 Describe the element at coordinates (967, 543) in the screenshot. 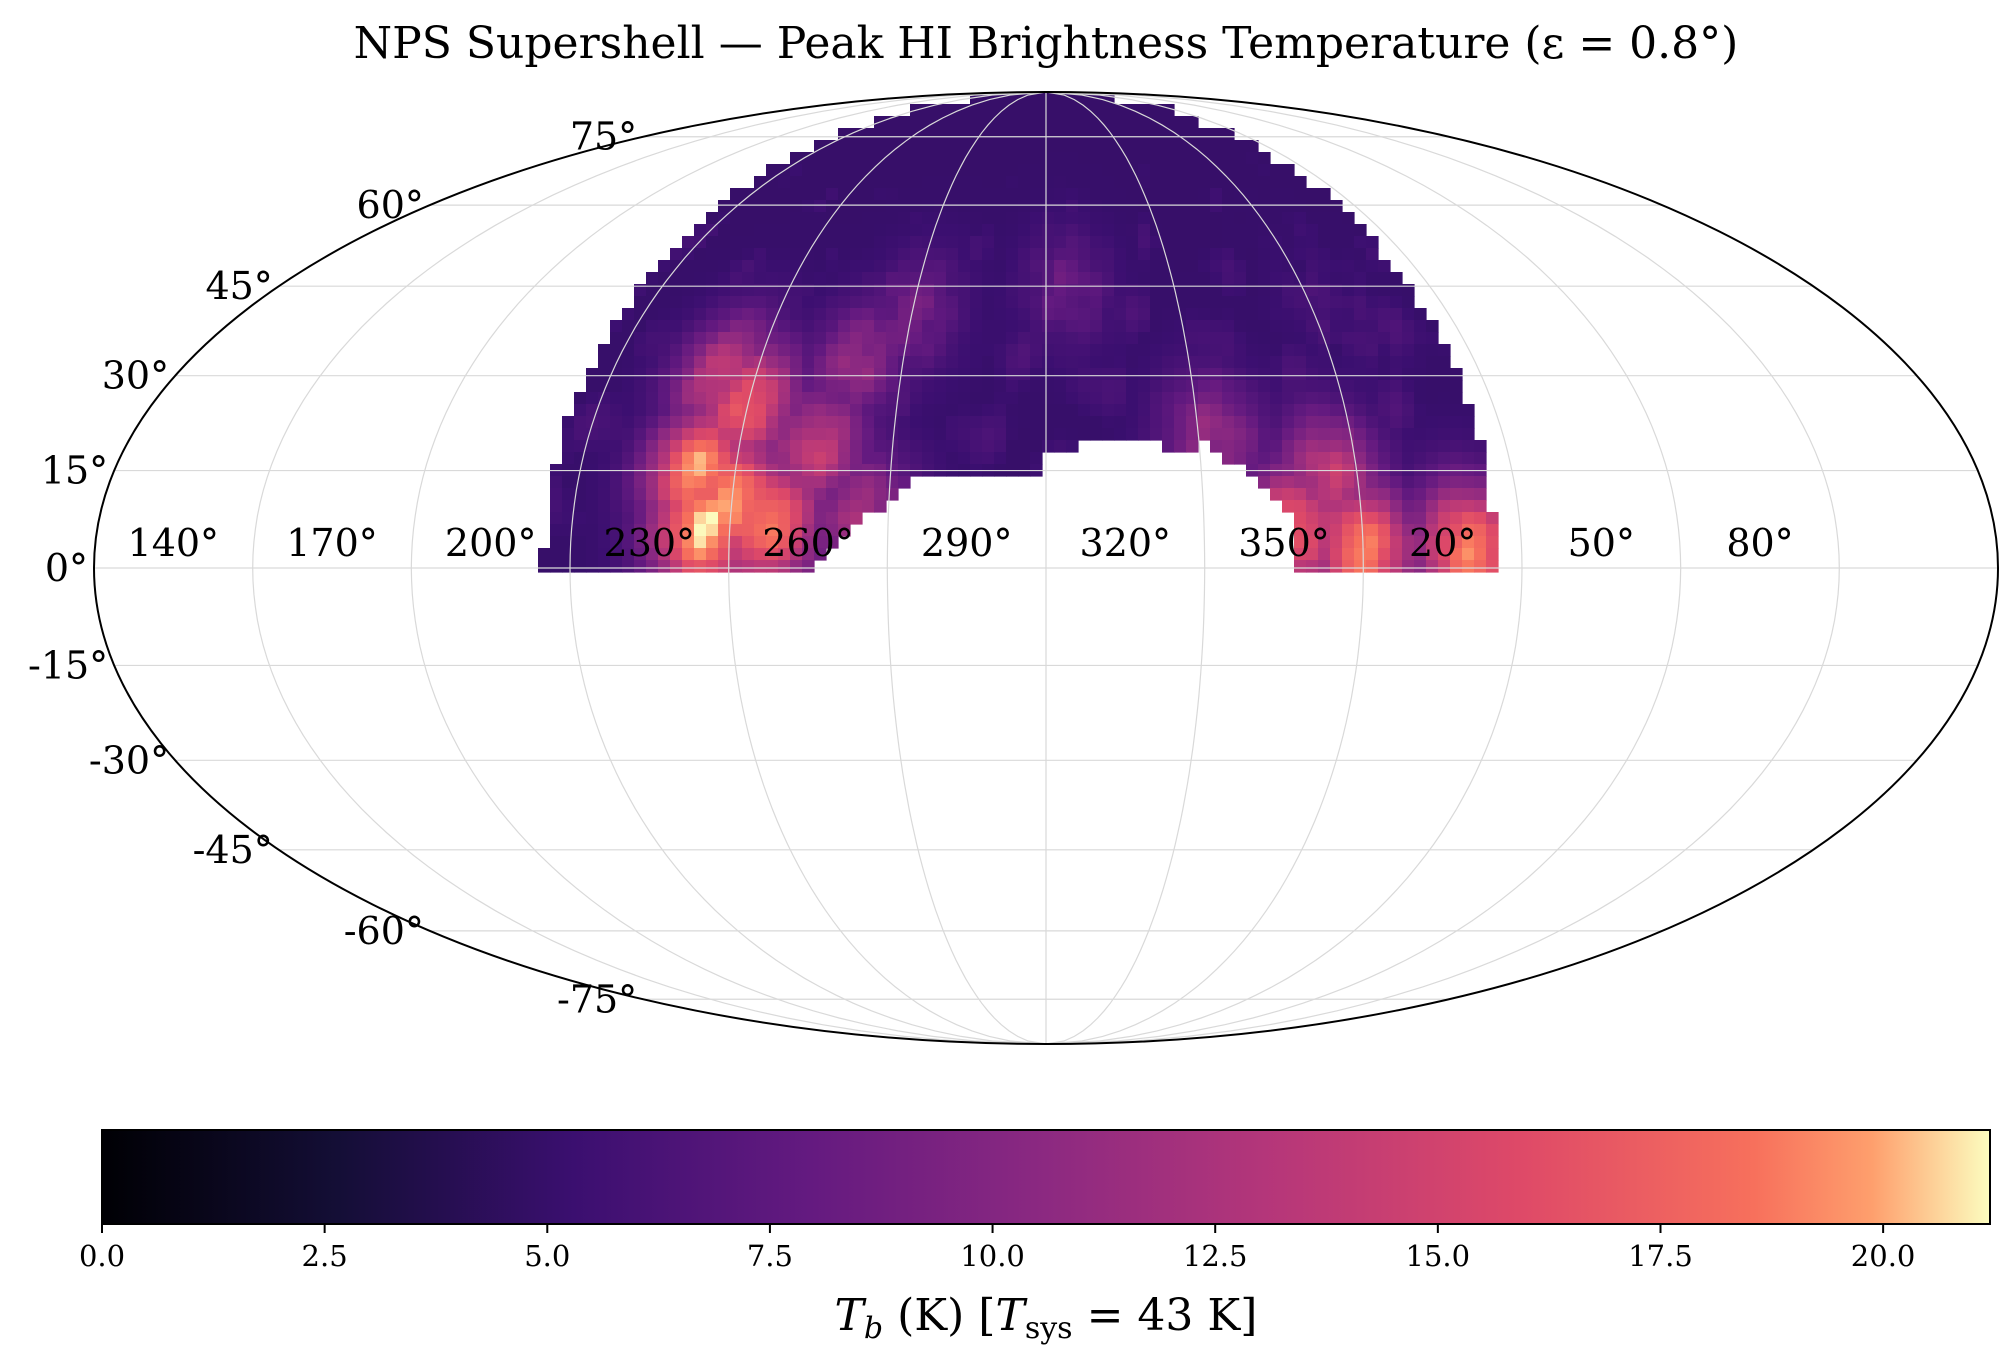

I see `lon-tick-label: 290°` at that location.